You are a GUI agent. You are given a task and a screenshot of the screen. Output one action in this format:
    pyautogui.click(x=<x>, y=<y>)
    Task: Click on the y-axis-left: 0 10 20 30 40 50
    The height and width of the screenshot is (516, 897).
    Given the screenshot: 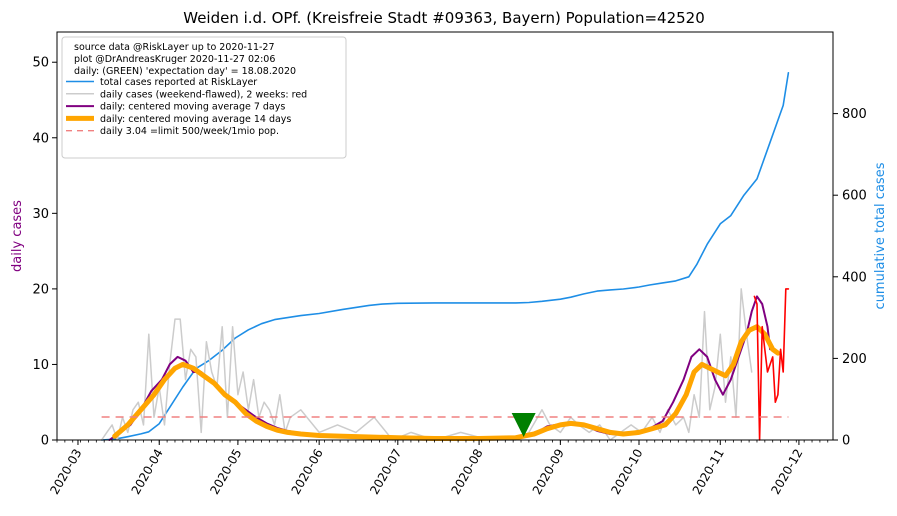 What is the action you would take?
    pyautogui.click(x=44, y=252)
    